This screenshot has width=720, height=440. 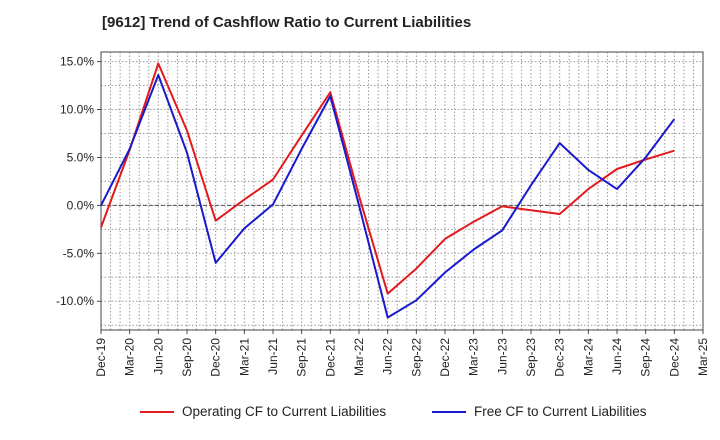 What do you see at coordinates (244, 357) in the screenshot?
I see `x-tick-label: Mar-21` at bounding box center [244, 357].